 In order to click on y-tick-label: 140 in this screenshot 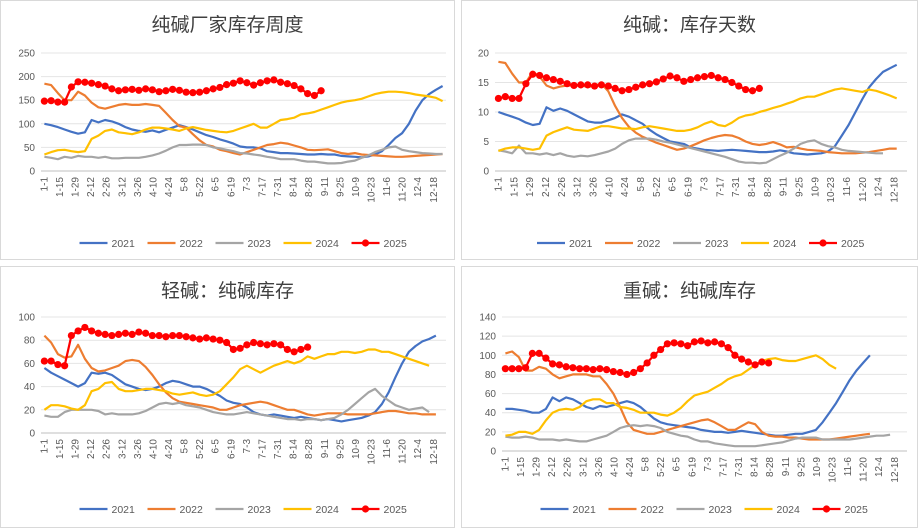, I will do `click(487, 318)`.